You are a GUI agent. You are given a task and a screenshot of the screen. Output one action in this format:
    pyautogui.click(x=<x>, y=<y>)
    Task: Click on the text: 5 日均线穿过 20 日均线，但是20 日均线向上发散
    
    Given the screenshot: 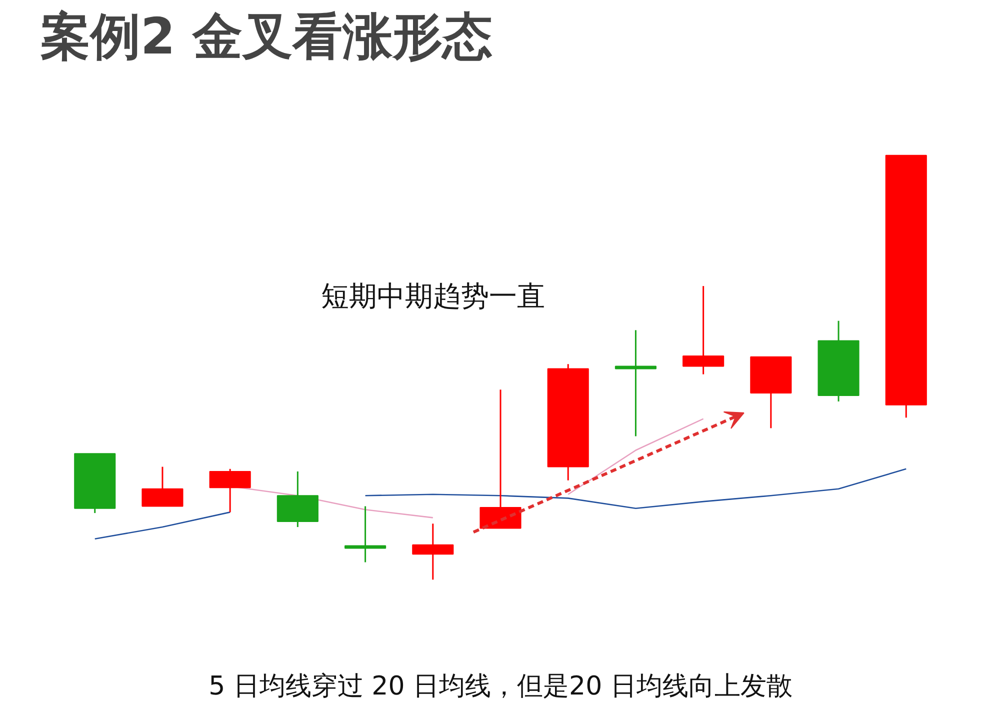 What is the action you would take?
    pyautogui.click(x=500, y=687)
    